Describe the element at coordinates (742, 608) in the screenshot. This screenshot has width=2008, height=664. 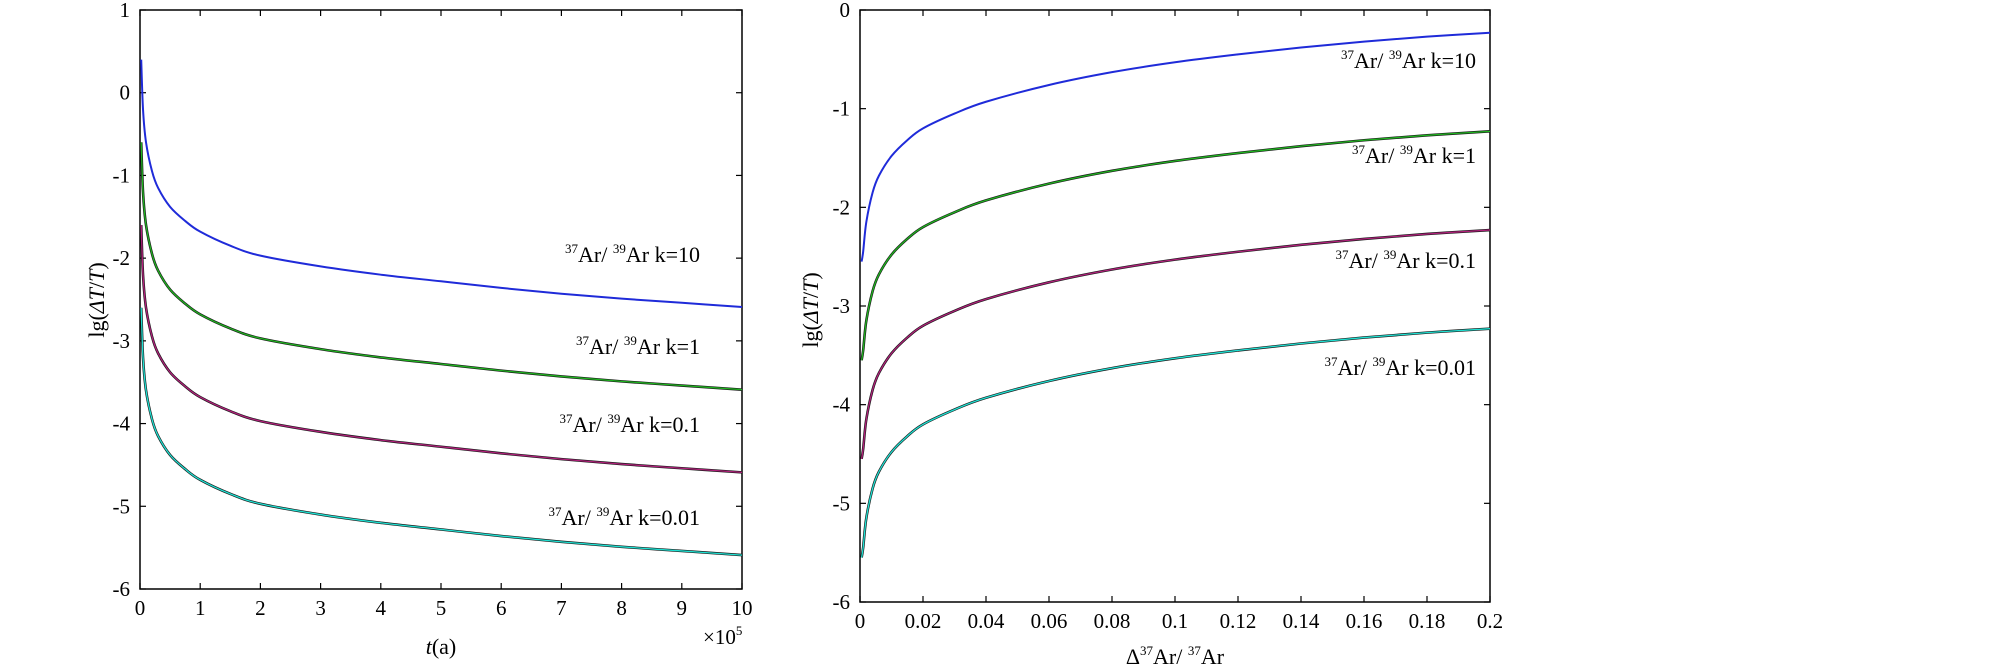
I see `x-tick-label: 10` at that location.